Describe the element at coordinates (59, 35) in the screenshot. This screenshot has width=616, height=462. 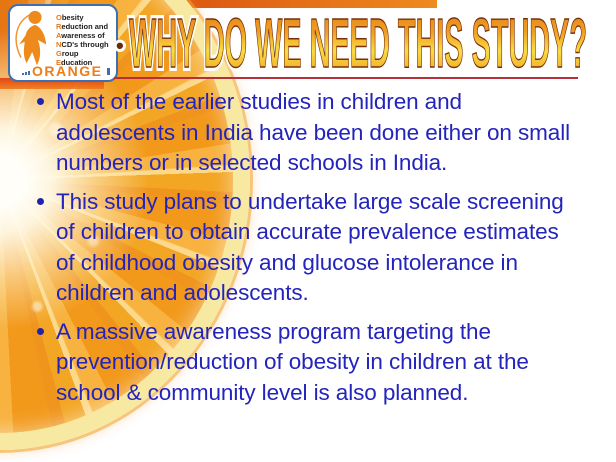
I see `logo-letter: A` at that location.